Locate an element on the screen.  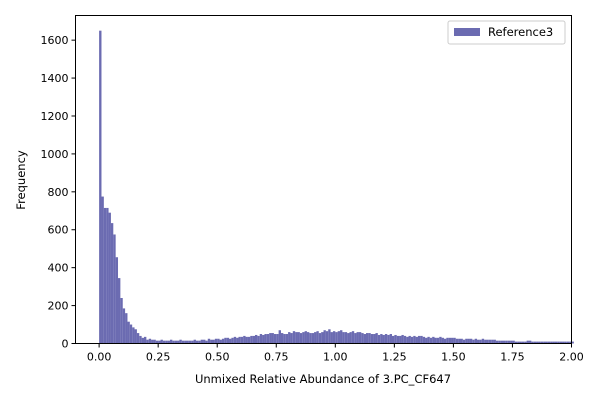
y-tick-label: 1600 is located at coordinates (55, 40).